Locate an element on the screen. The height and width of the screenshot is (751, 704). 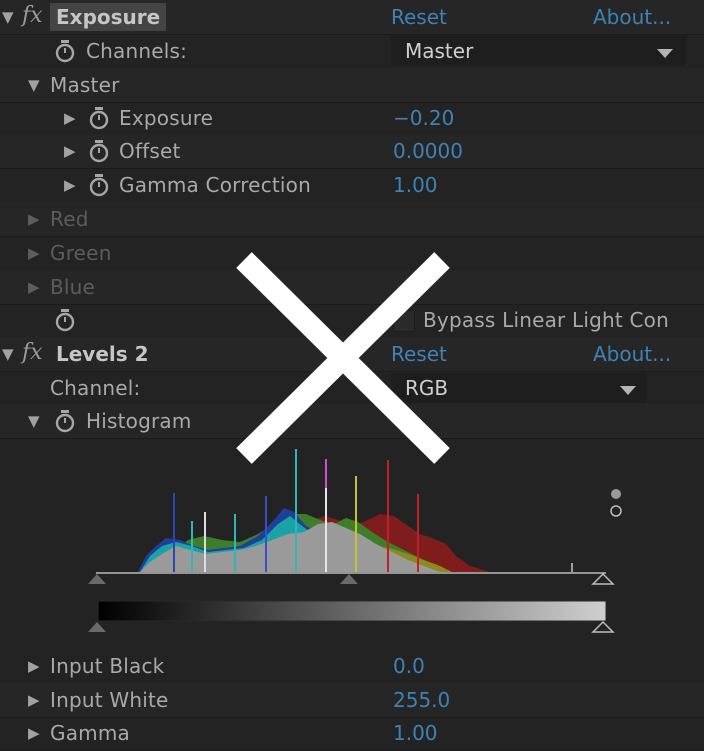
param-value: 0.0000 is located at coordinates (428, 151).